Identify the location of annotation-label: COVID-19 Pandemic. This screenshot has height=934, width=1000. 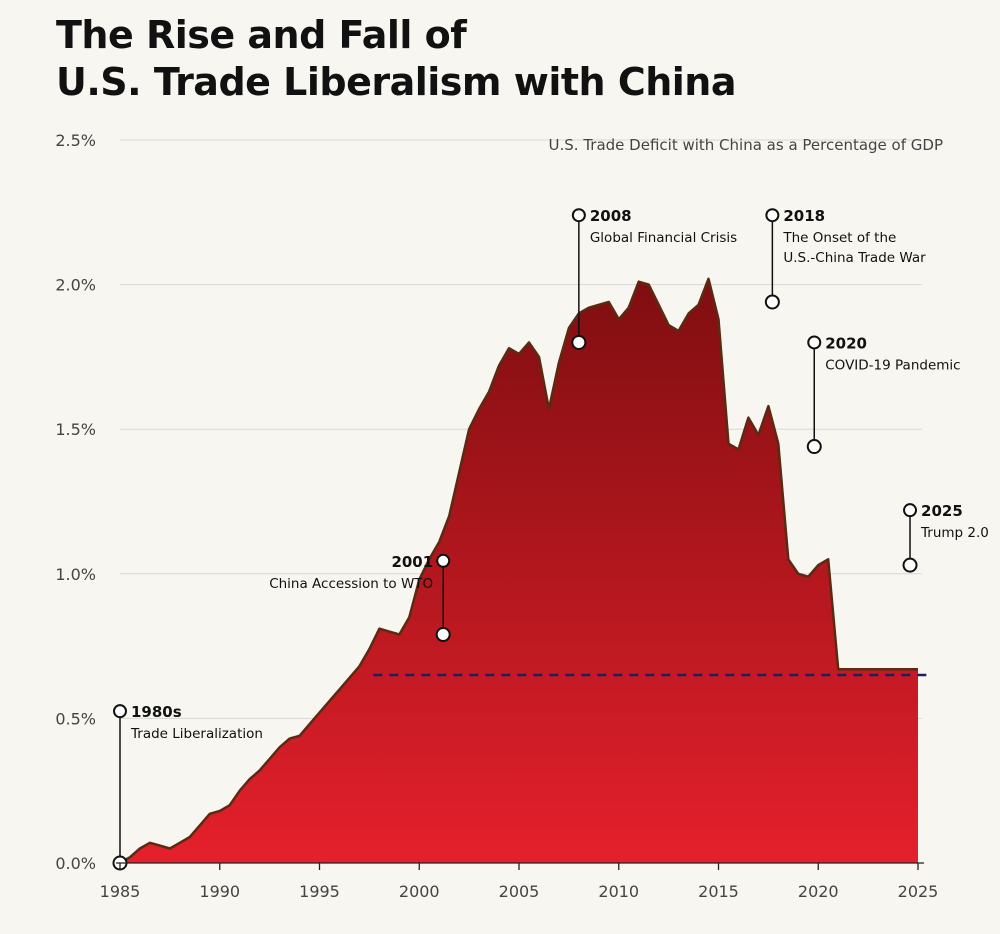
(892, 365).